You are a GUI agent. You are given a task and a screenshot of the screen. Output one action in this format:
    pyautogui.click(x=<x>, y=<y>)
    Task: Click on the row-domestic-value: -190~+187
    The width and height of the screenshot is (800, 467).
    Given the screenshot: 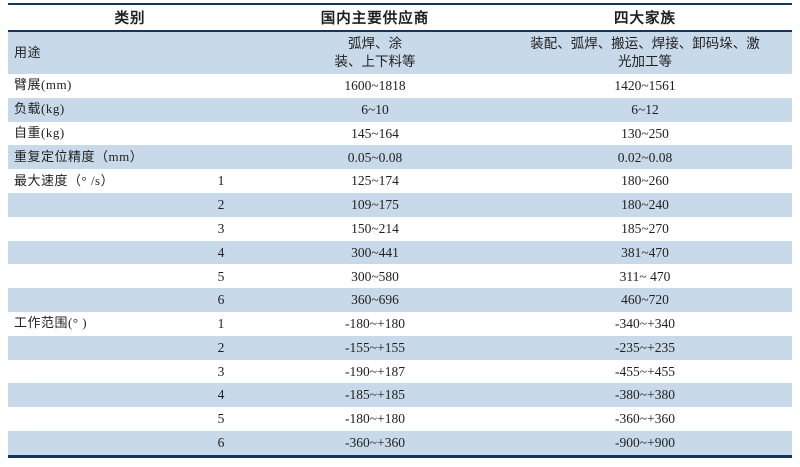 What is the action you would take?
    pyautogui.click(x=375, y=371)
    